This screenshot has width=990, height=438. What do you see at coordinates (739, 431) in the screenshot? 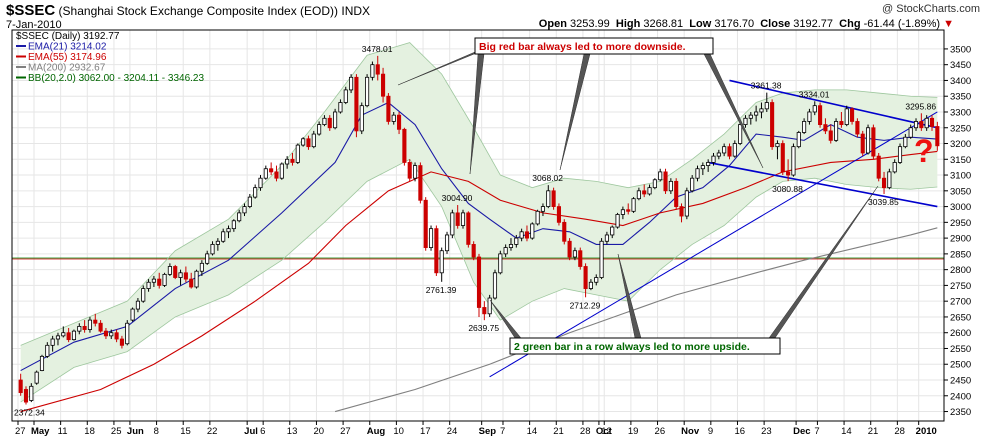
I see `x-tick-label: 16` at bounding box center [739, 431].